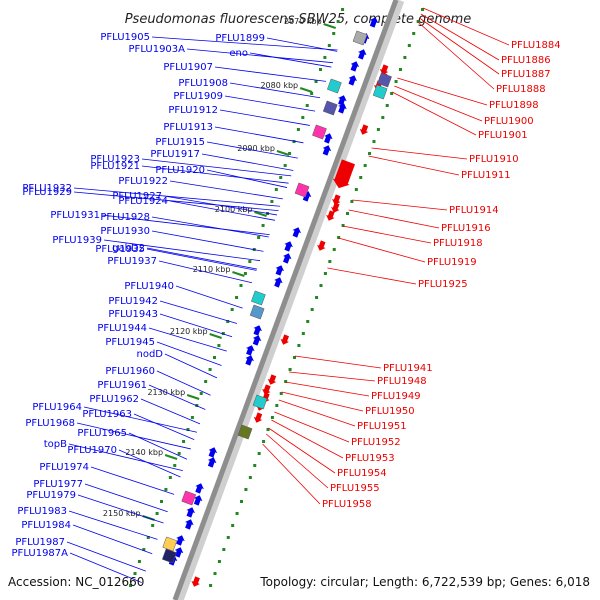 The height and width of the screenshot is (600, 600). Describe the element at coordinates (40, 553) in the screenshot. I see `gene-label-forward: PFLU1987A` at that location.